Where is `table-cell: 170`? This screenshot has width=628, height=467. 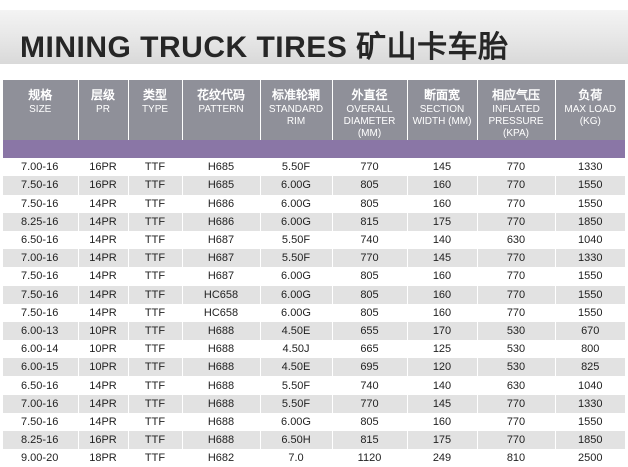
table-cell: 170 is located at coordinates (442, 331).